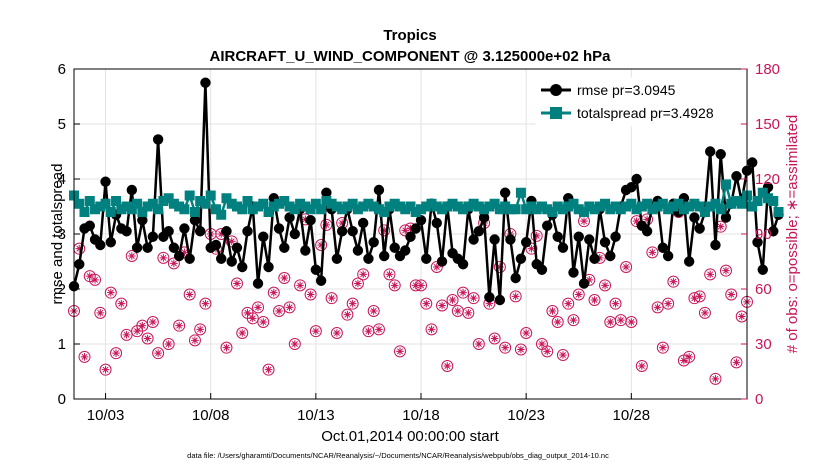 The height and width of the screenshot is (470, 830). I want to click on chart-title: Tropics, so click(409, 35).